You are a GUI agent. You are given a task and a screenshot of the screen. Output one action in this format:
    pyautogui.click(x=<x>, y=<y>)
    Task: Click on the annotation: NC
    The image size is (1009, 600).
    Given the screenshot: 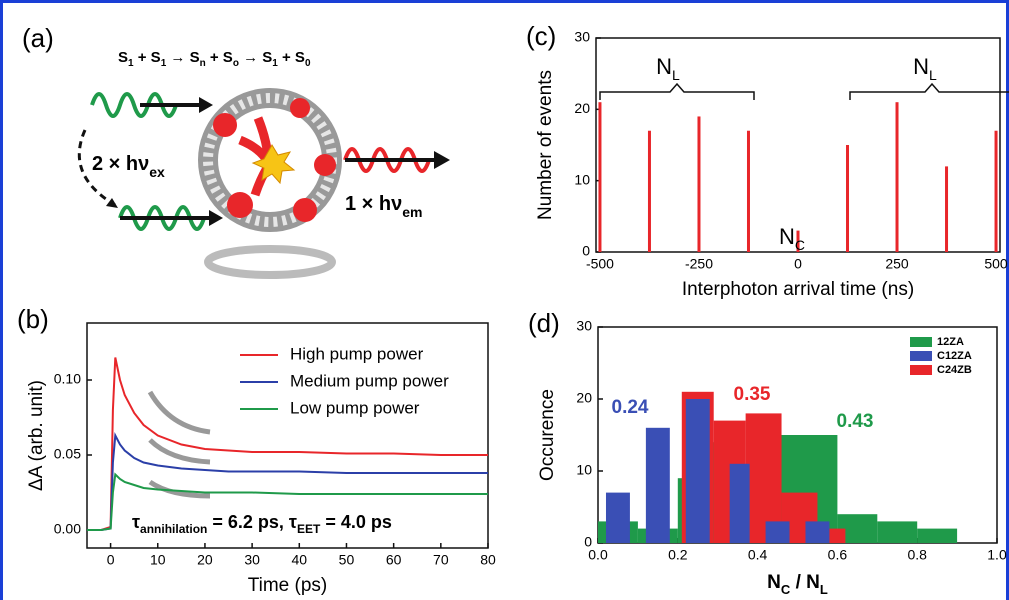 What is the action you would take?
    pyautogui.click(x=792, y=238)
    